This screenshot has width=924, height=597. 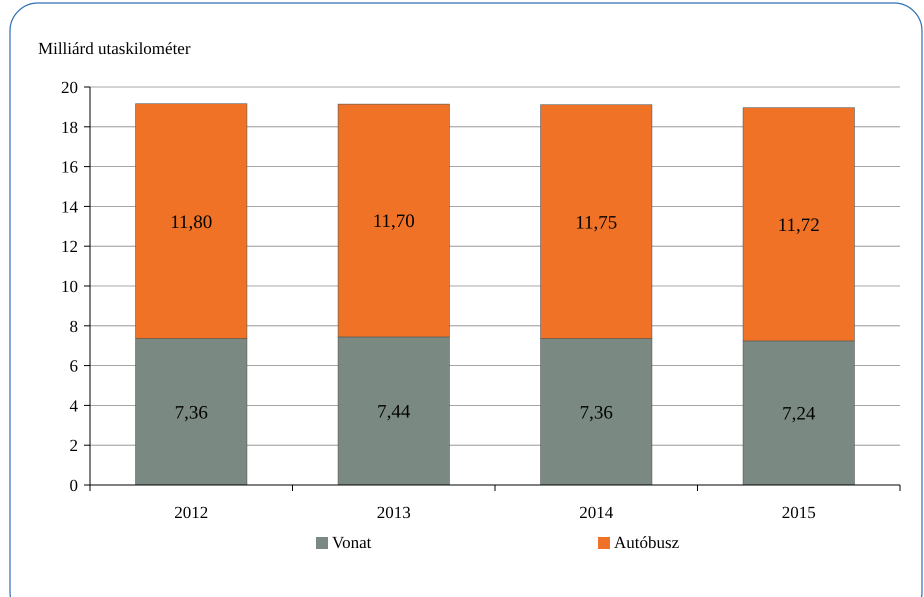 What do you see at coordinates (393, 221) in the screenshot?
I see `data-label: 11,70` at bounding box center [393, 221].